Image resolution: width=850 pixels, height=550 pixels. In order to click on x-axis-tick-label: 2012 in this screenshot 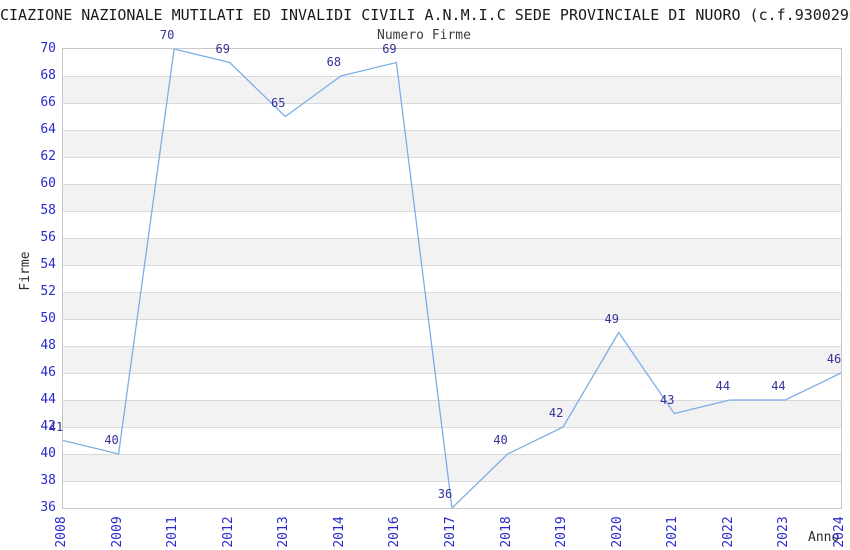, I will do `click(228, 532)`.